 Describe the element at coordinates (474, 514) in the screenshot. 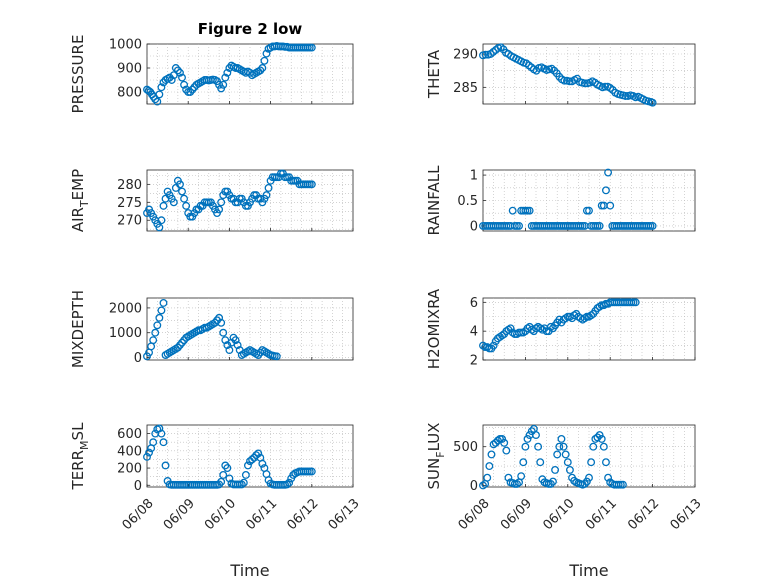

I see `x-tick-label: 06/08` at that location.